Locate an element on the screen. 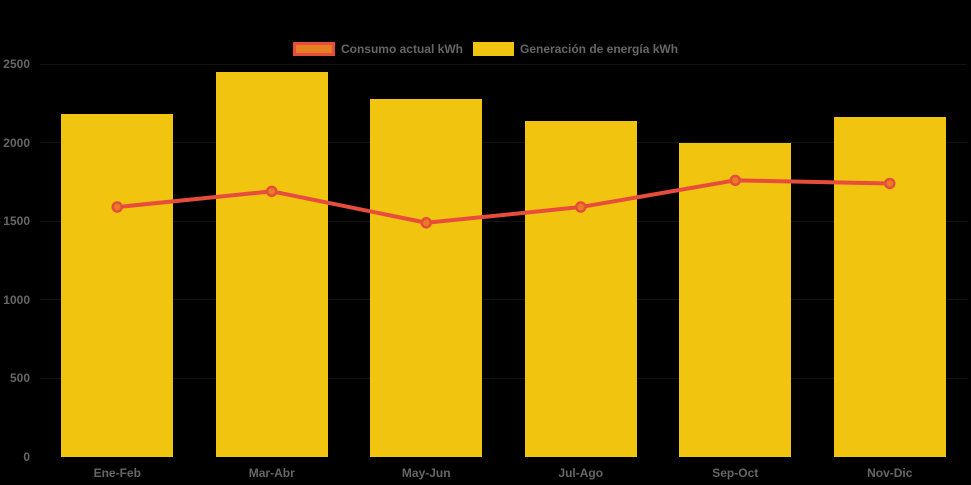  legend-item-generacion: Generación de energía kWh is located at coordinates (575, 49).